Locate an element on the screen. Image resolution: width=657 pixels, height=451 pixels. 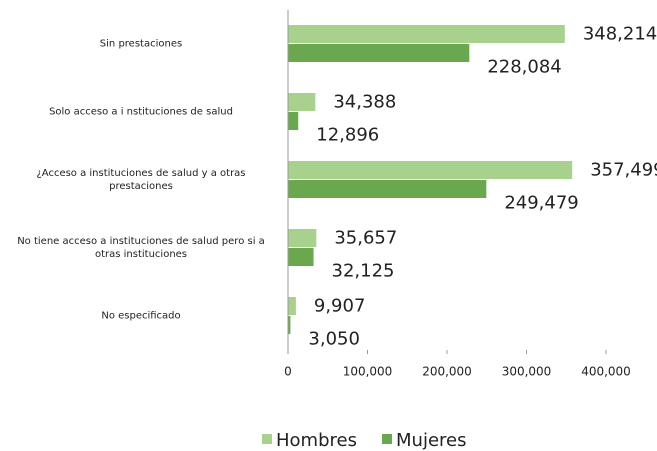
value-label: 357,499 is located at coordinates (623, 170).